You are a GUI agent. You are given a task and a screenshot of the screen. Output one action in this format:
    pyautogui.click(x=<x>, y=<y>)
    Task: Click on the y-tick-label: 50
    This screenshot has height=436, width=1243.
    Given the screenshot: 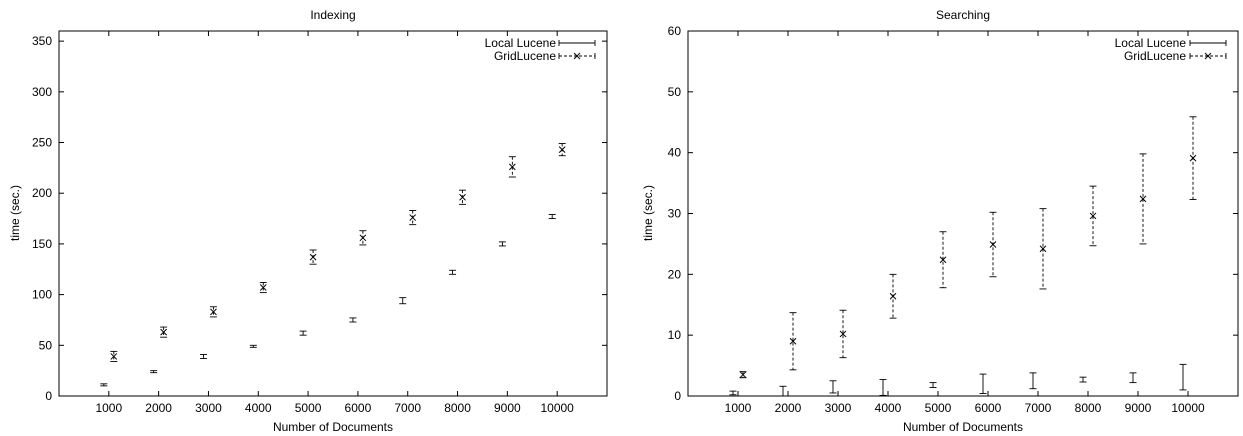 What is the action you would take?
    pyautogui.click(x=46, y=345)
    